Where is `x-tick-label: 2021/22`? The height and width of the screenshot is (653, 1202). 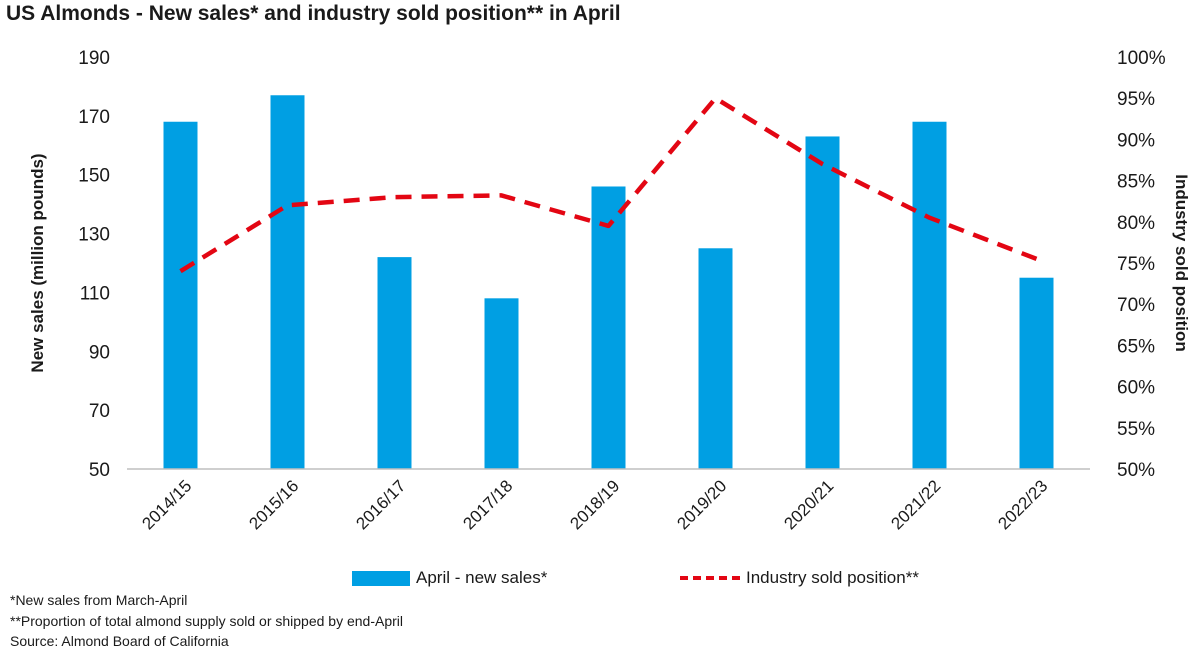 x-tick-label: 2021/22 is located at coordinates (915, 504).